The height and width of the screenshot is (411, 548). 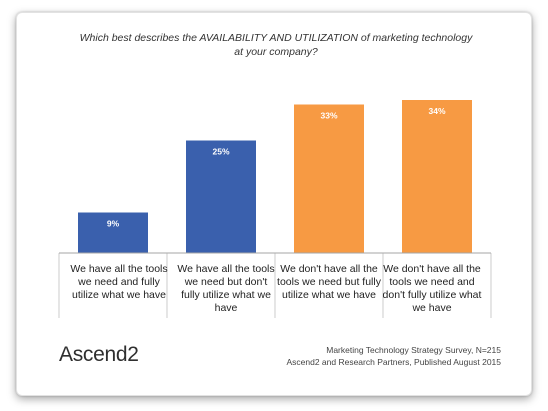 What do you see at coordinates (220, 152) in the screenshot?
I see `bar-value-label-2: 25%` at bounding box center [220, 152].